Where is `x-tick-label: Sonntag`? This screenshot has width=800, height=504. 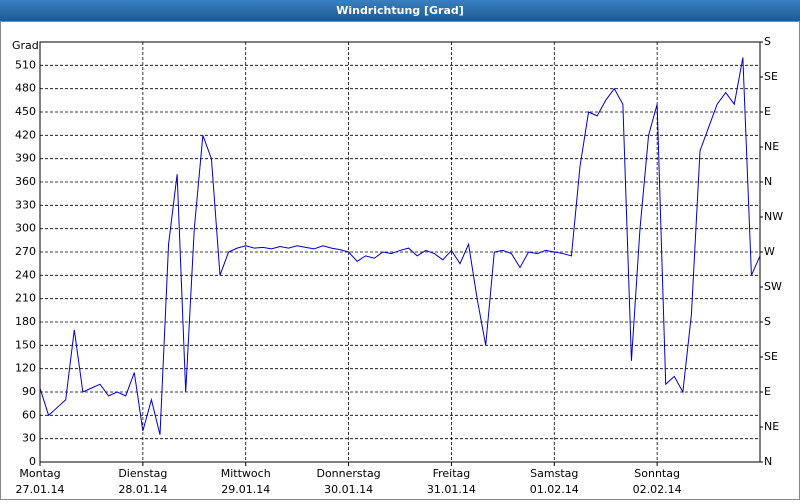 x-tick-label: Sonntag is located at coordinates (657, 473).